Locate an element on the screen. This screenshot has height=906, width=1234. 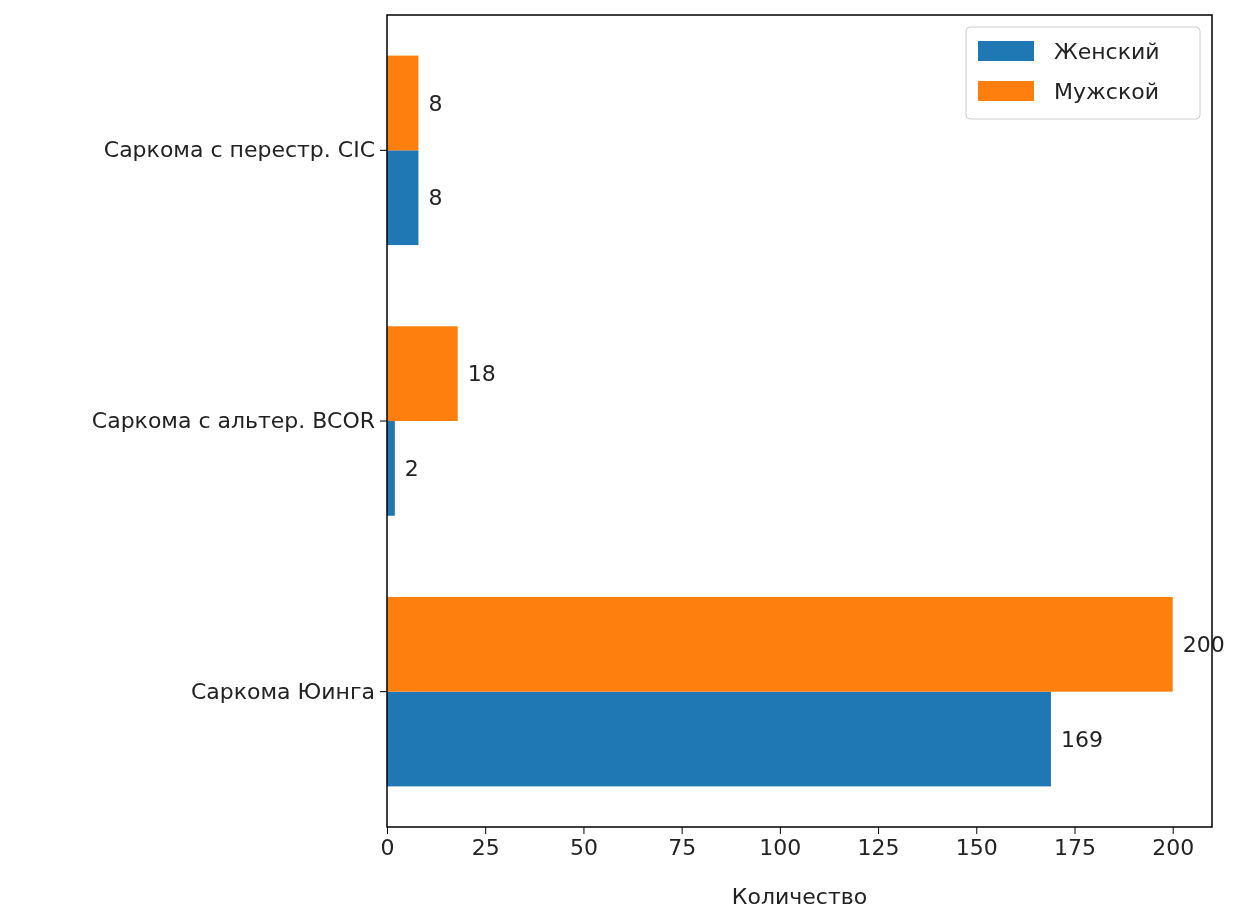
x-tick-label: 25 is located at coordinates (485, 847).